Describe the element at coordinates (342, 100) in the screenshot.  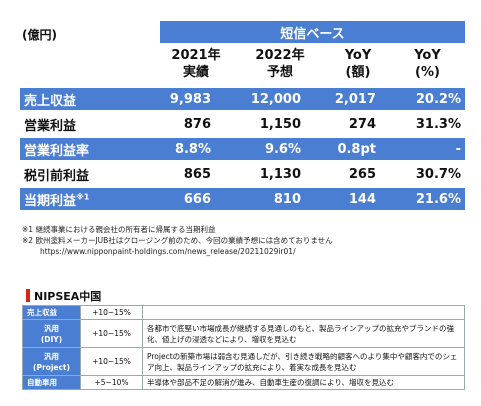
I see `value-yoy: 2,017` at that location.